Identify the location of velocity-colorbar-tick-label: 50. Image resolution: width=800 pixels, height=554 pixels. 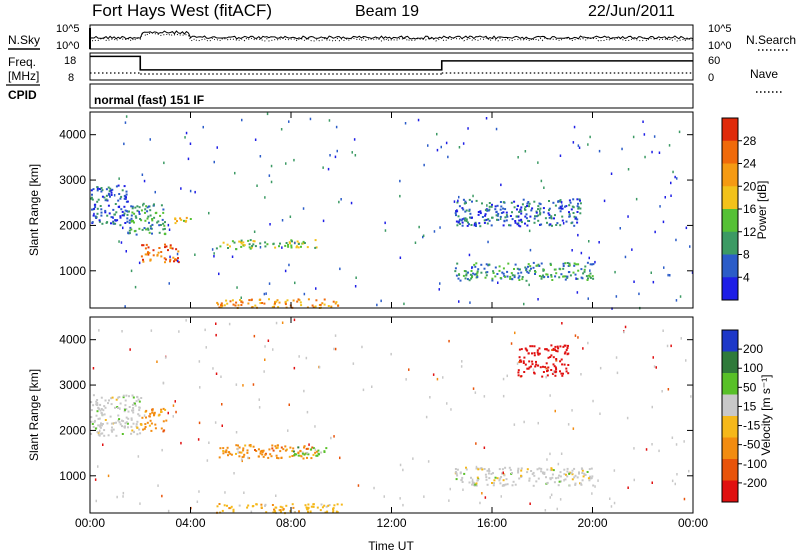
(750, 387).